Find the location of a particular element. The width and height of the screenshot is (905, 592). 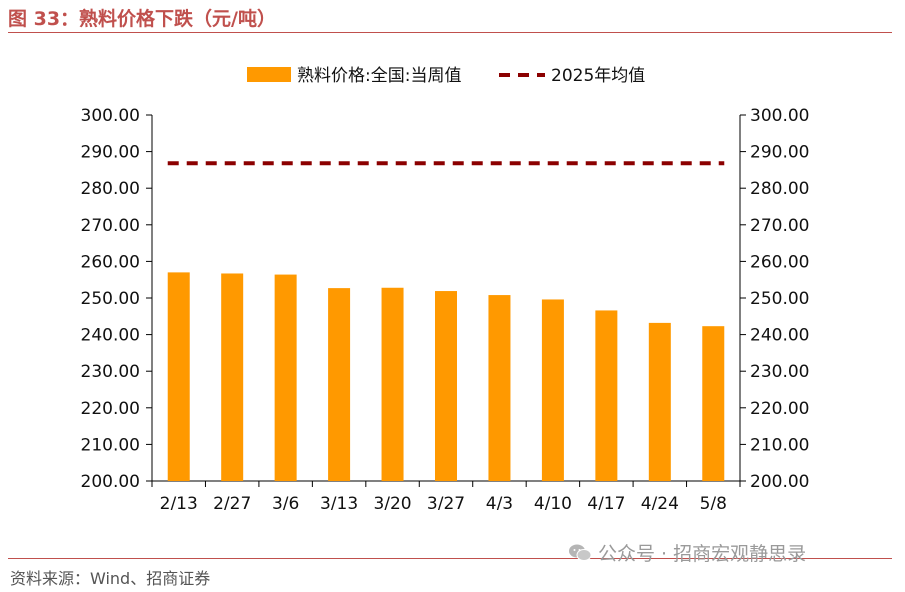

x-tick-label: 3/6 is located at coordinates (285, 502).